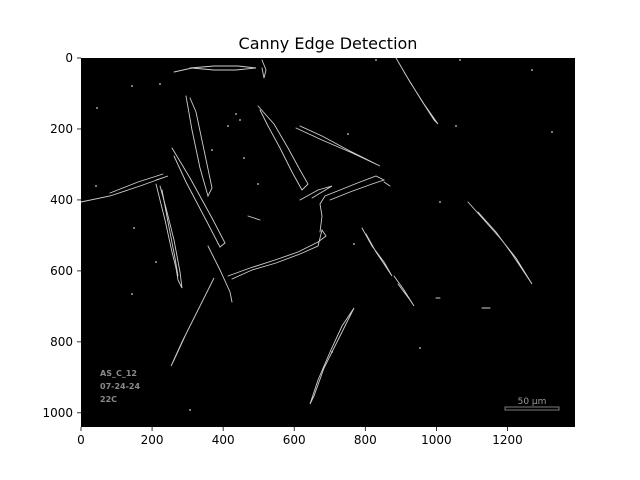 This screenshot has height=480, width=640. I want to click on x-tick-label: 0, so click(81, 440).